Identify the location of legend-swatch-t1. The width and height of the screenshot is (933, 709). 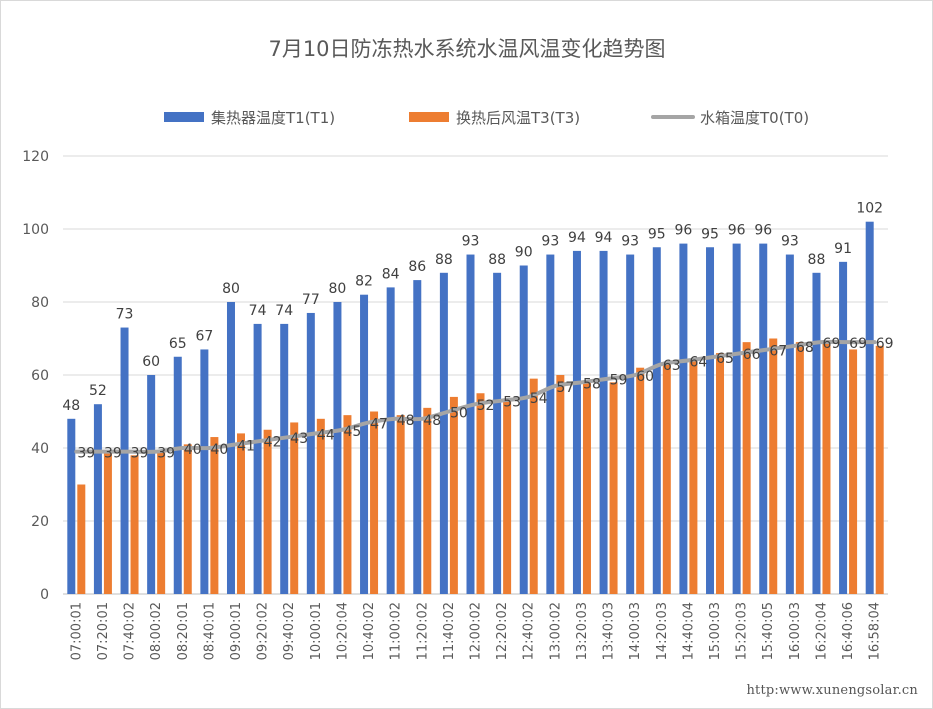
(184, 117).